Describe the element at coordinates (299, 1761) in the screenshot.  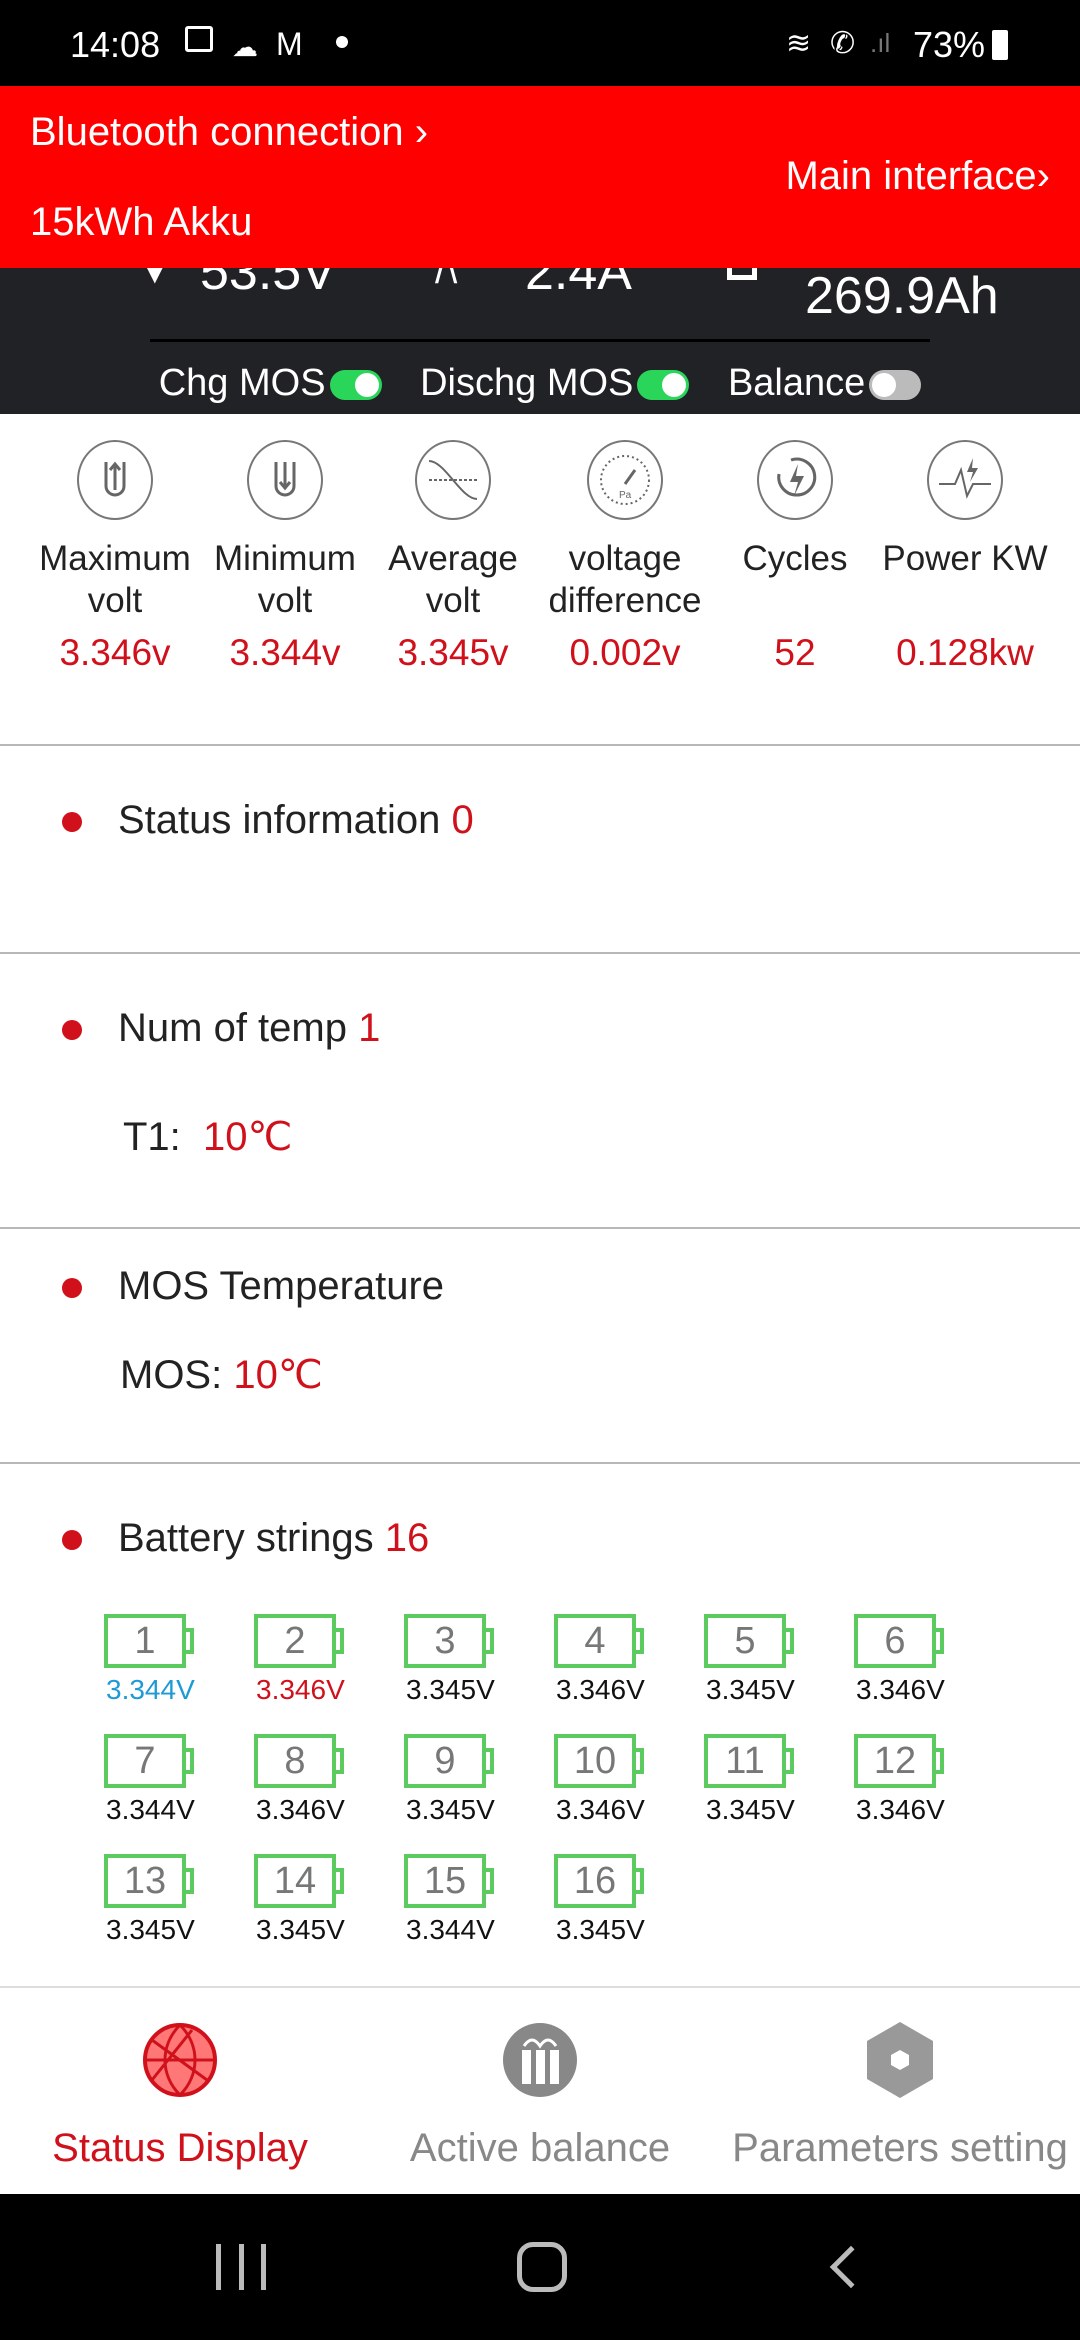
I see `battery-cell-icon: 8` at that location.